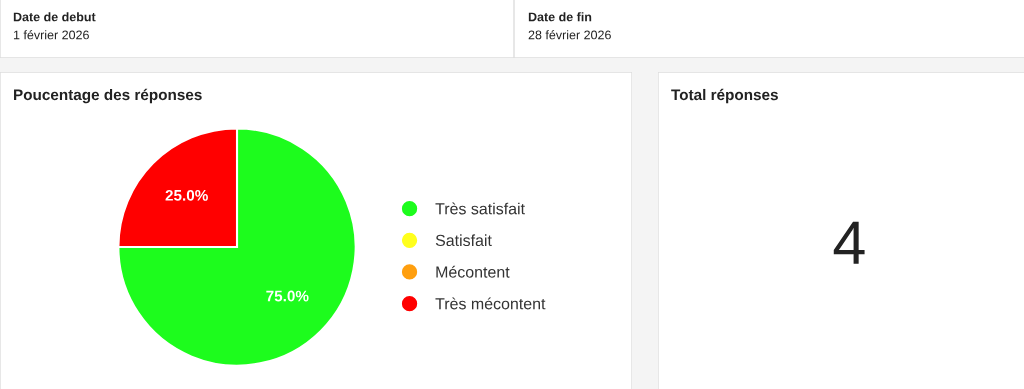  What do you see at coordinates (54, 17) in the screenshot?
I see `text: Date de debut` at bounding box center [54, 17].